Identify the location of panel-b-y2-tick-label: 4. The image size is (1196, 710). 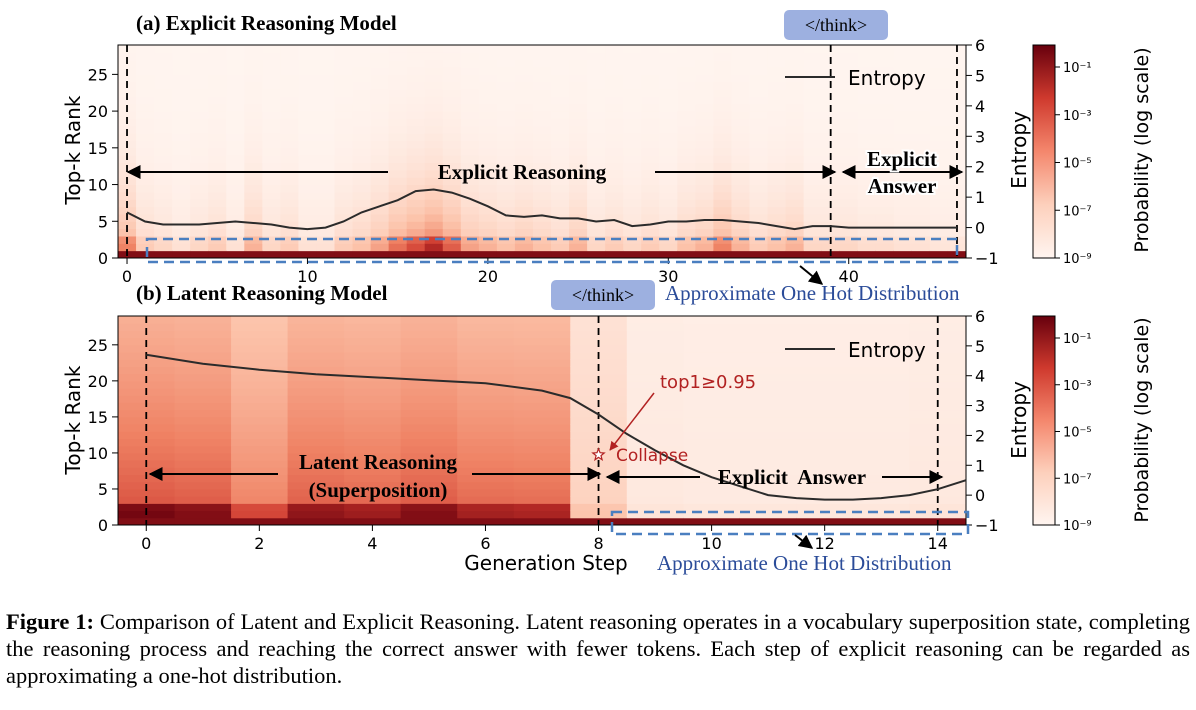
(980, 376).